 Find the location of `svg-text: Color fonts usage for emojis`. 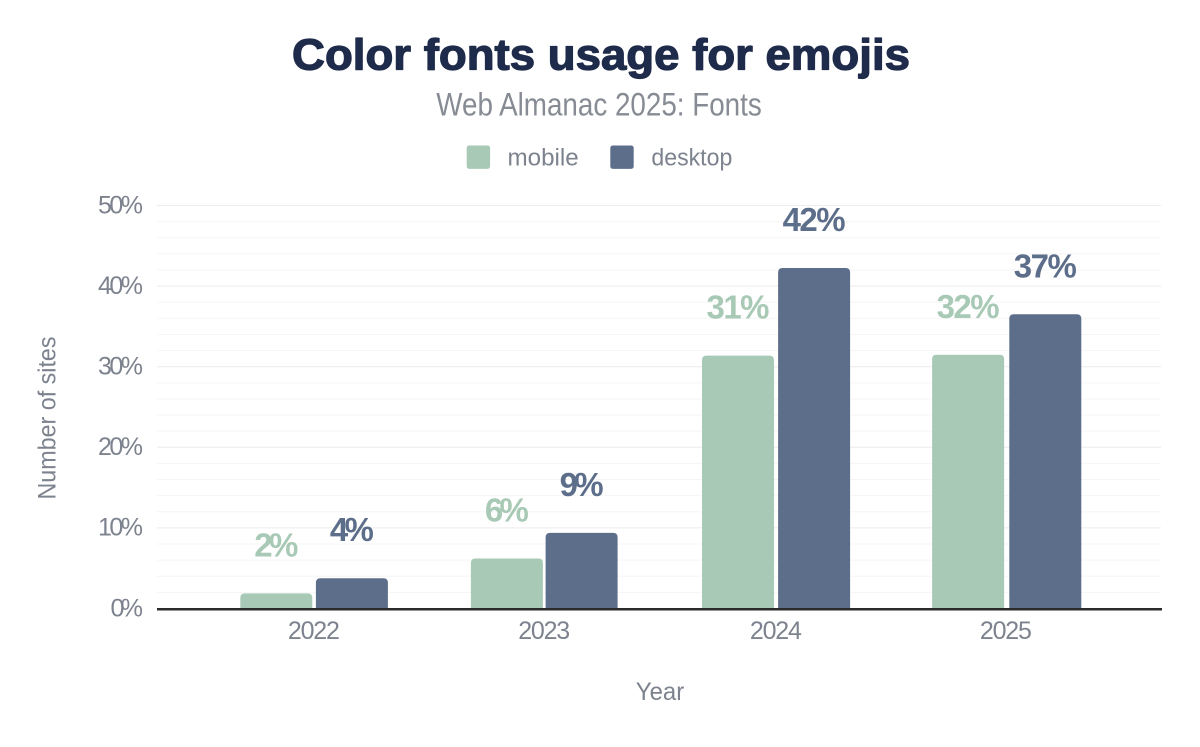

svg-text: Color fonts usage for emojis is located at coordinates (601, 55).